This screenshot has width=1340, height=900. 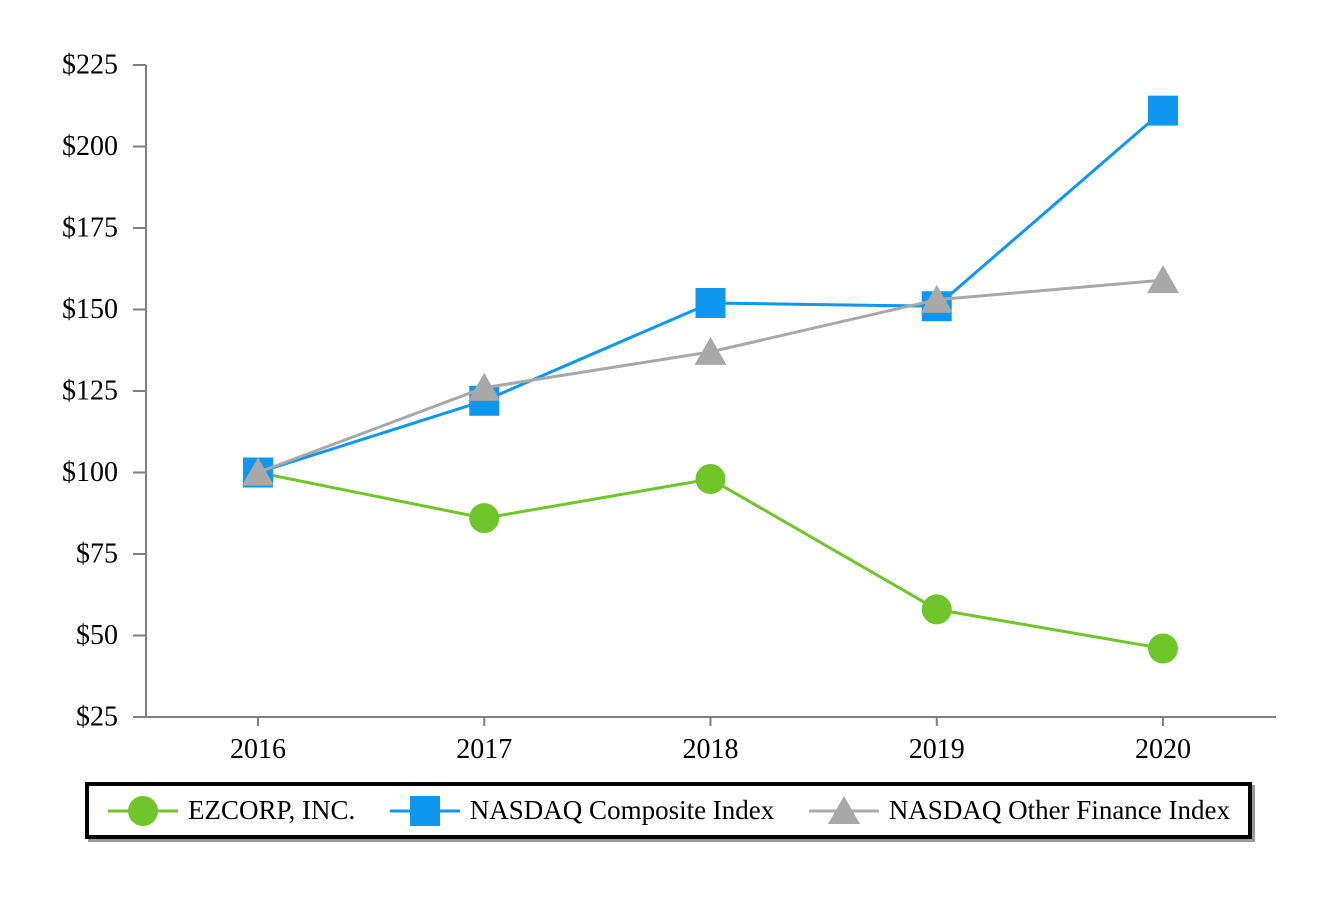 I want to click on legend-label-nasdaq-other-finance: NASDAQ Other Finance Index, so click(x=1059, y=810).